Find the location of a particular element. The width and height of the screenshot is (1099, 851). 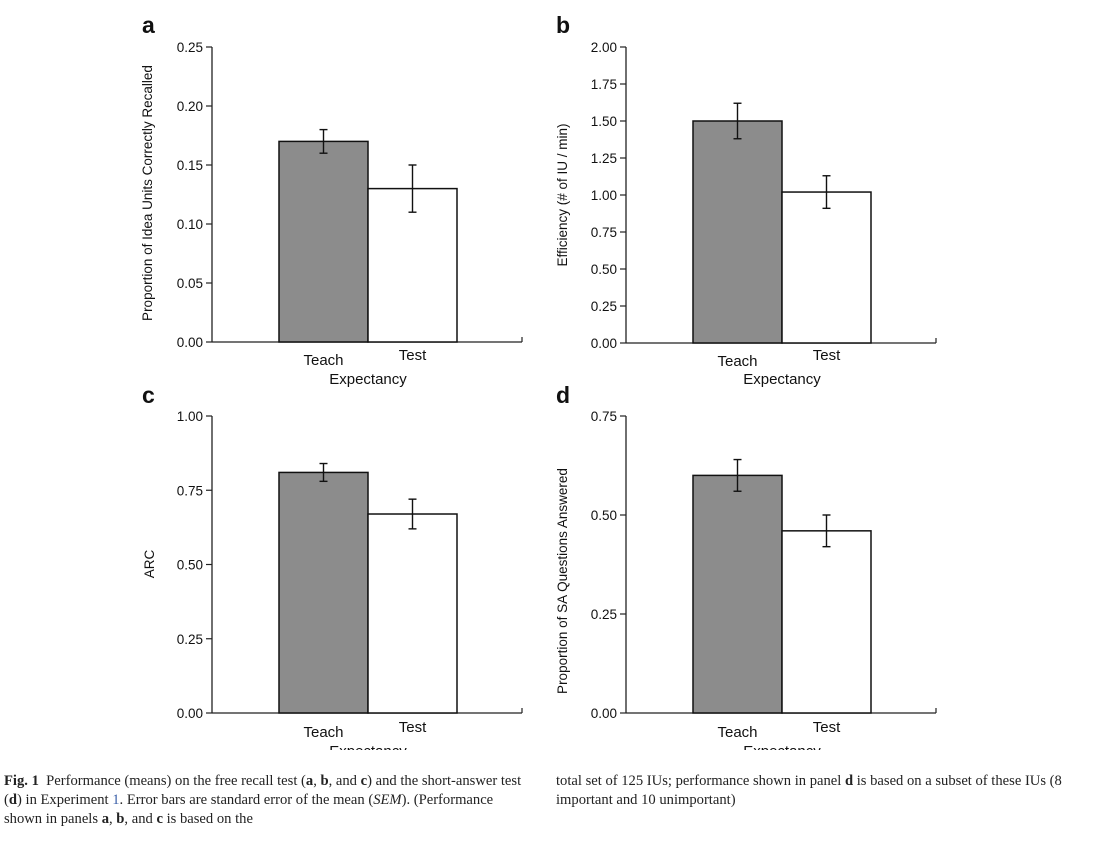

panel-label: d is located at coordinates (563, 395).